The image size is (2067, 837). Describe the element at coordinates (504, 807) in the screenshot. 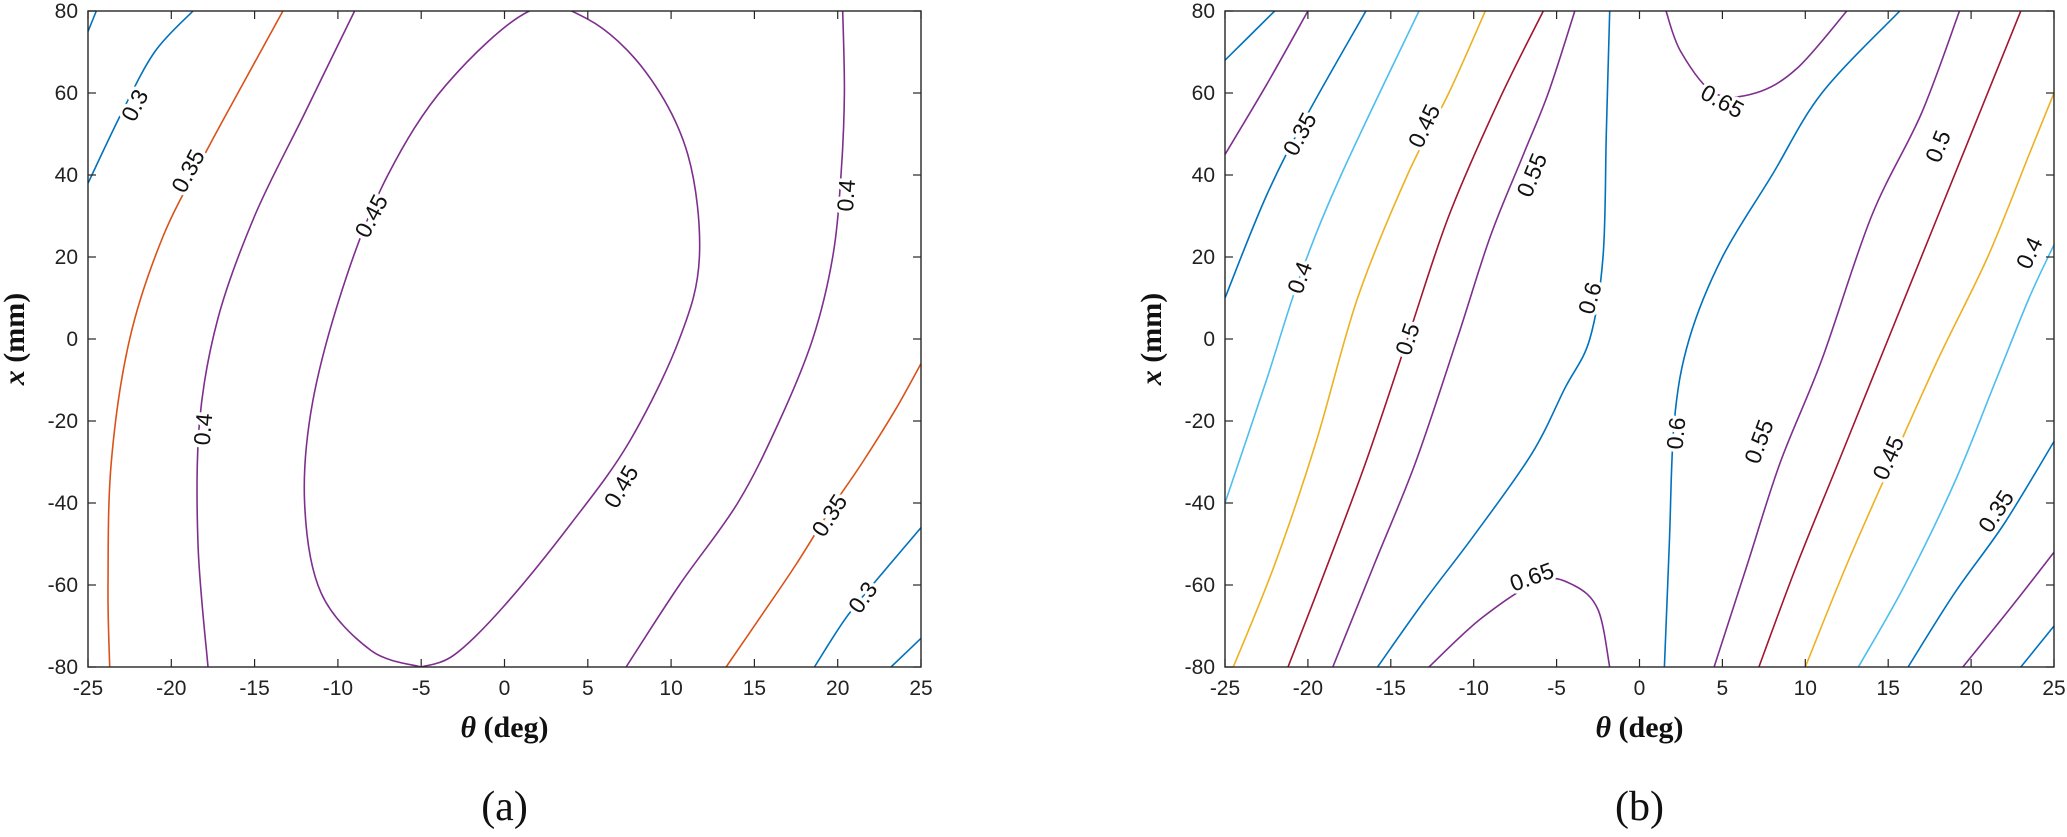

I see `panel-caption: (a)` at that location.